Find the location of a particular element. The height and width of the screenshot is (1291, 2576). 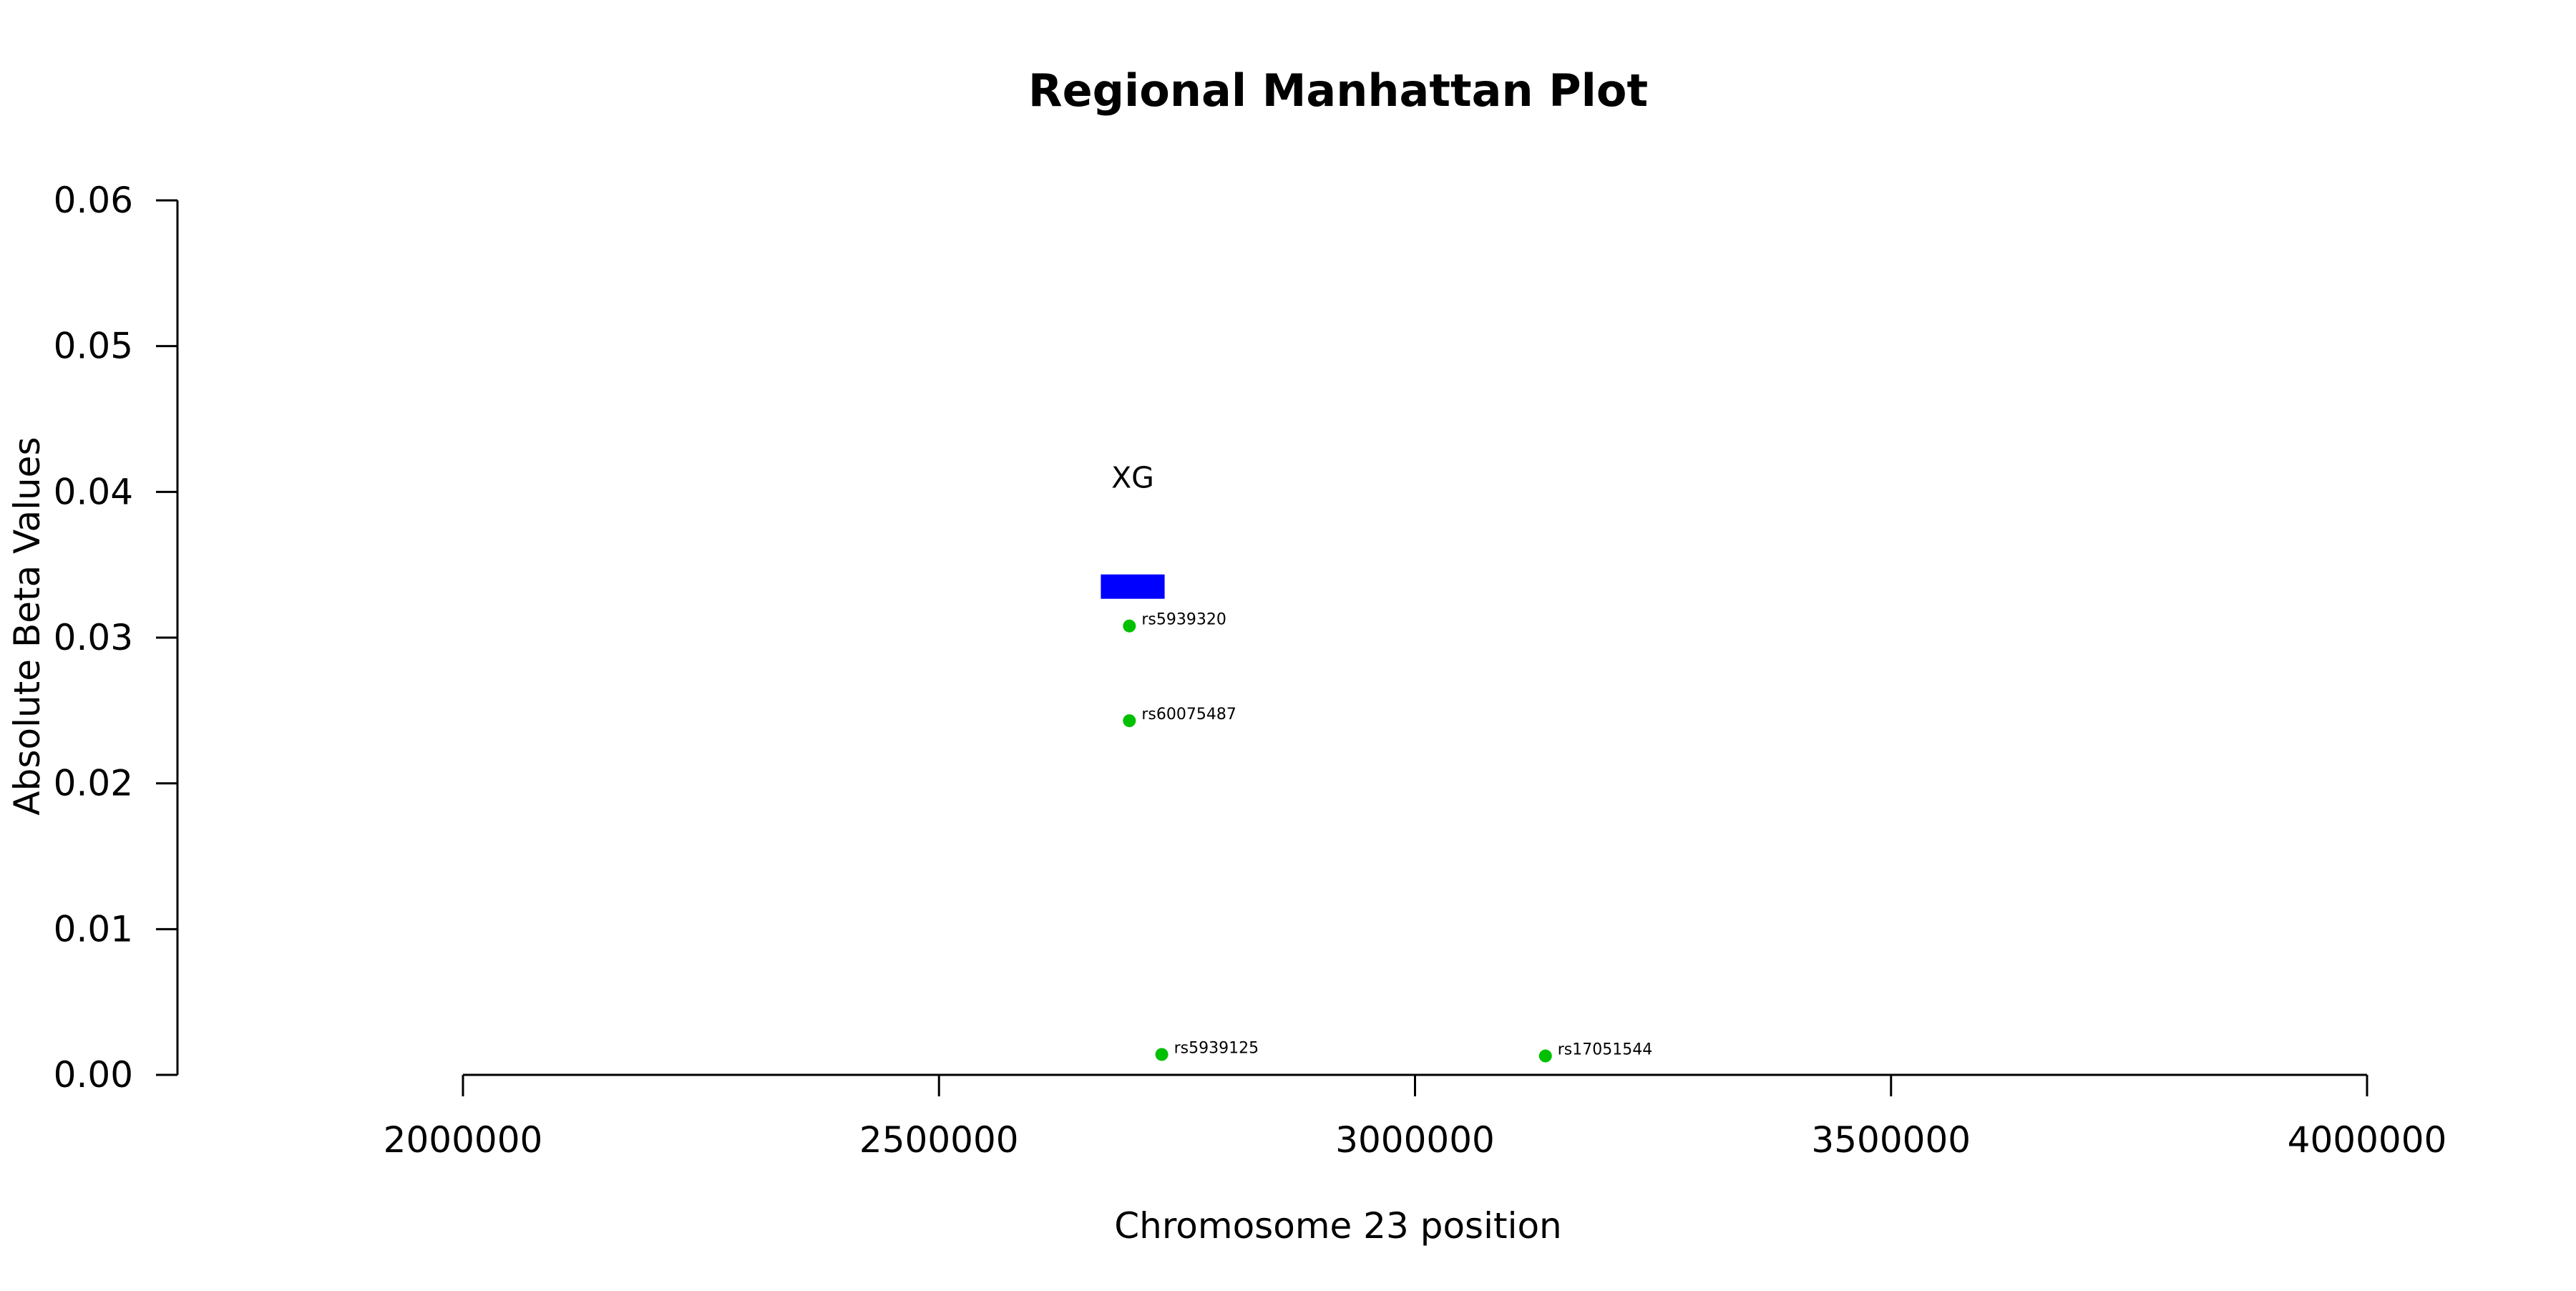

x-tick-label: 2000000 is located at coordinates (463, 1140).